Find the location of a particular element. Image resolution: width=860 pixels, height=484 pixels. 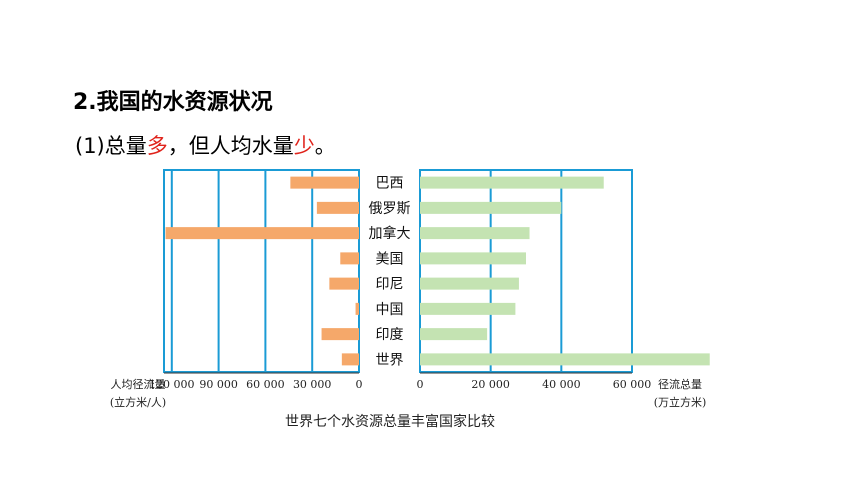

left-axis-label: 人均径流量 is located at coordinates (138, 384).